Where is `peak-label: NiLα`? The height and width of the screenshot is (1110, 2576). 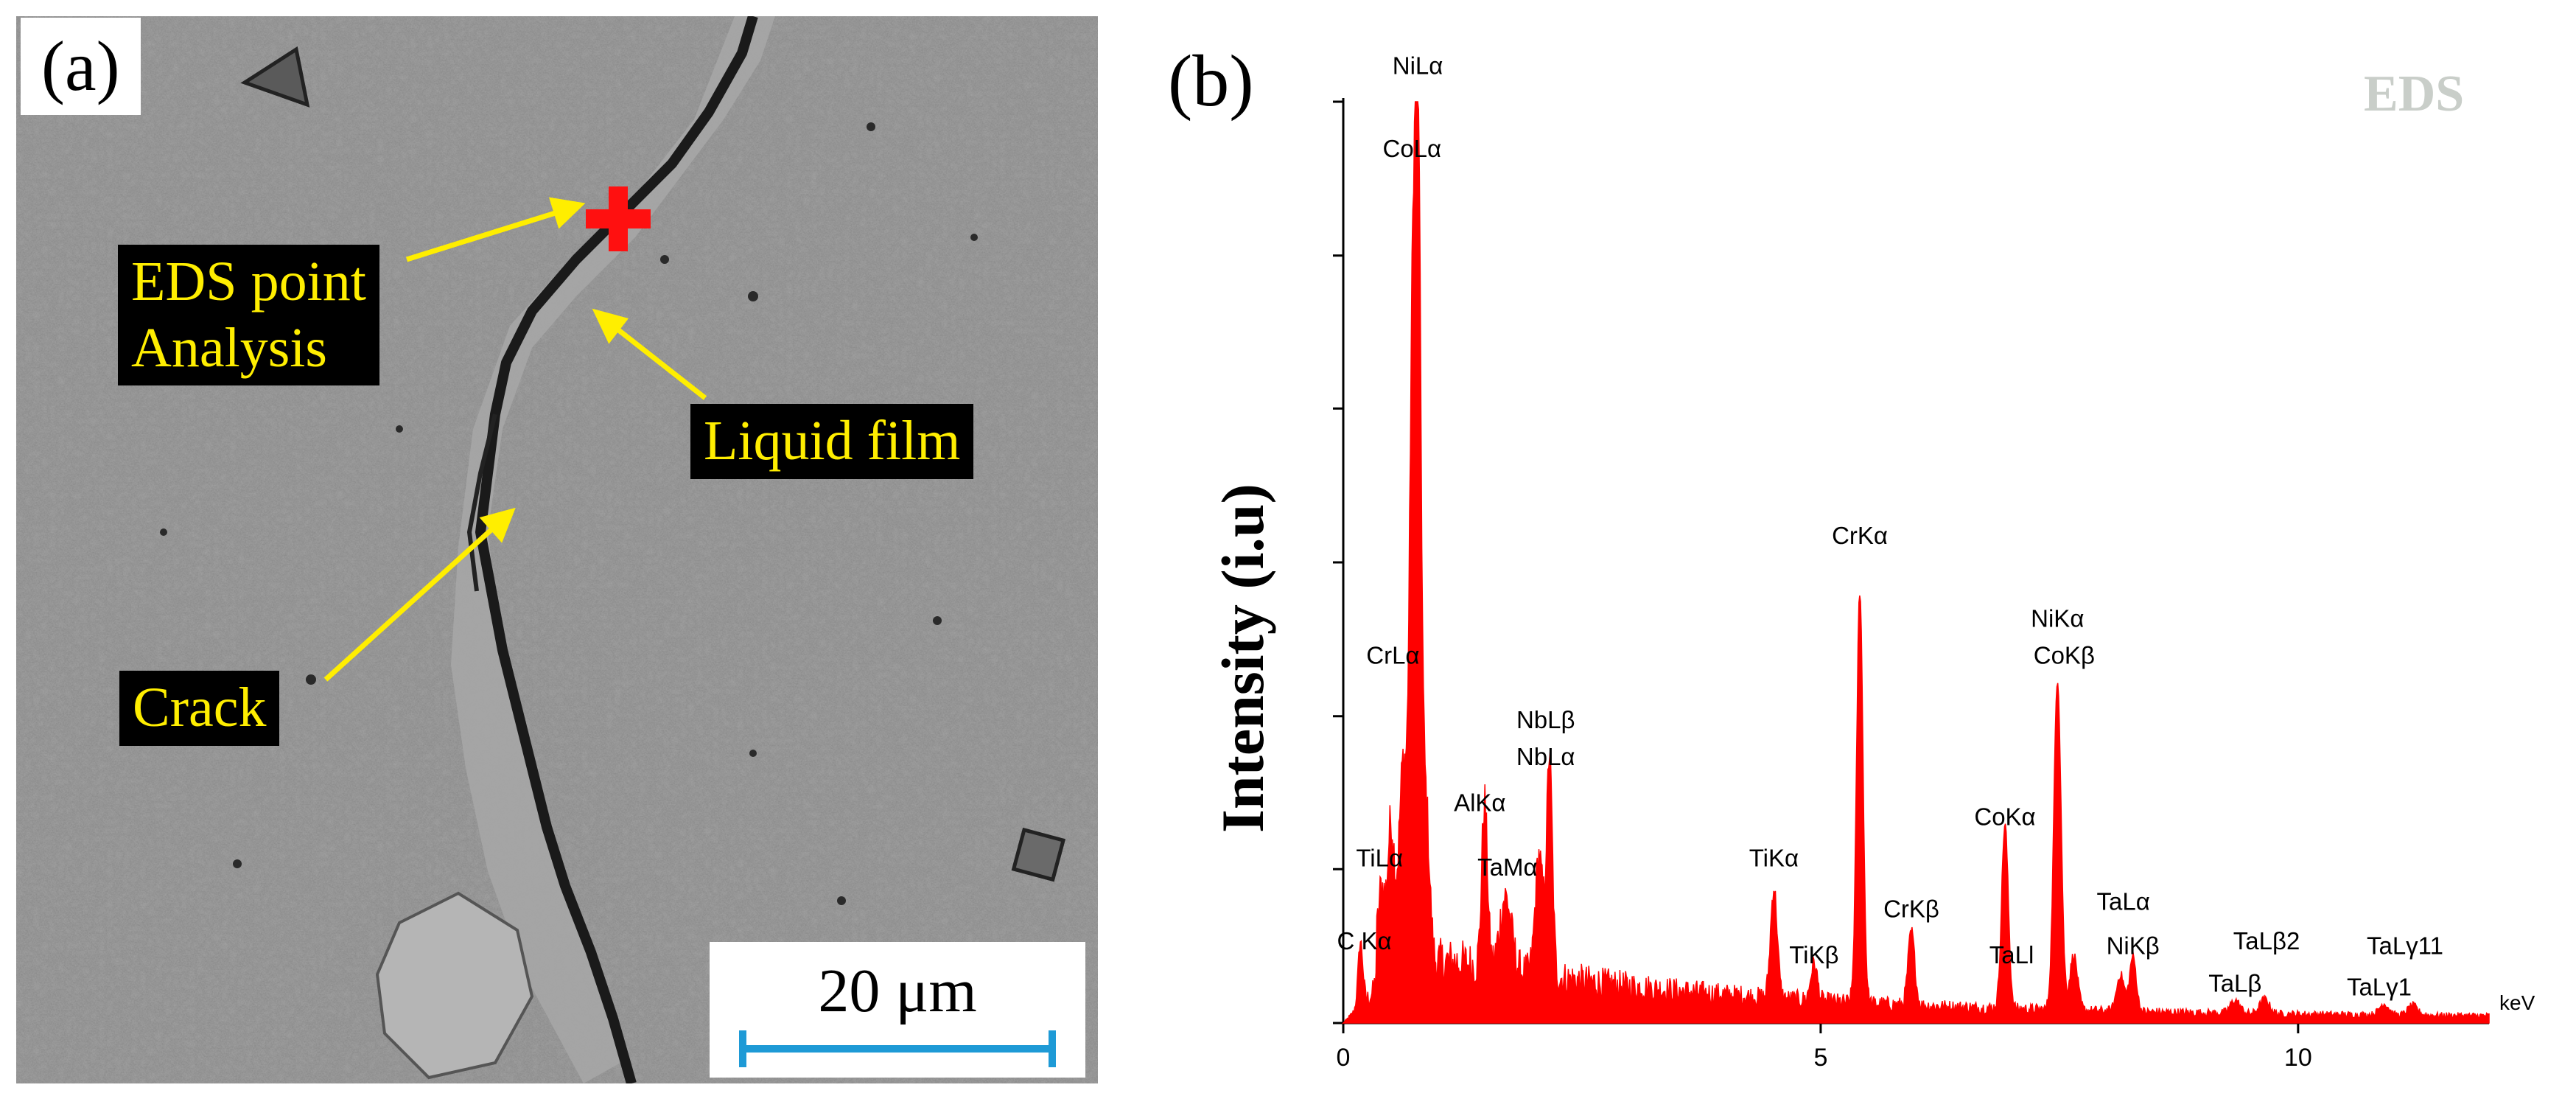 peak-label: NiLα is located at coordinates (1418, 66).